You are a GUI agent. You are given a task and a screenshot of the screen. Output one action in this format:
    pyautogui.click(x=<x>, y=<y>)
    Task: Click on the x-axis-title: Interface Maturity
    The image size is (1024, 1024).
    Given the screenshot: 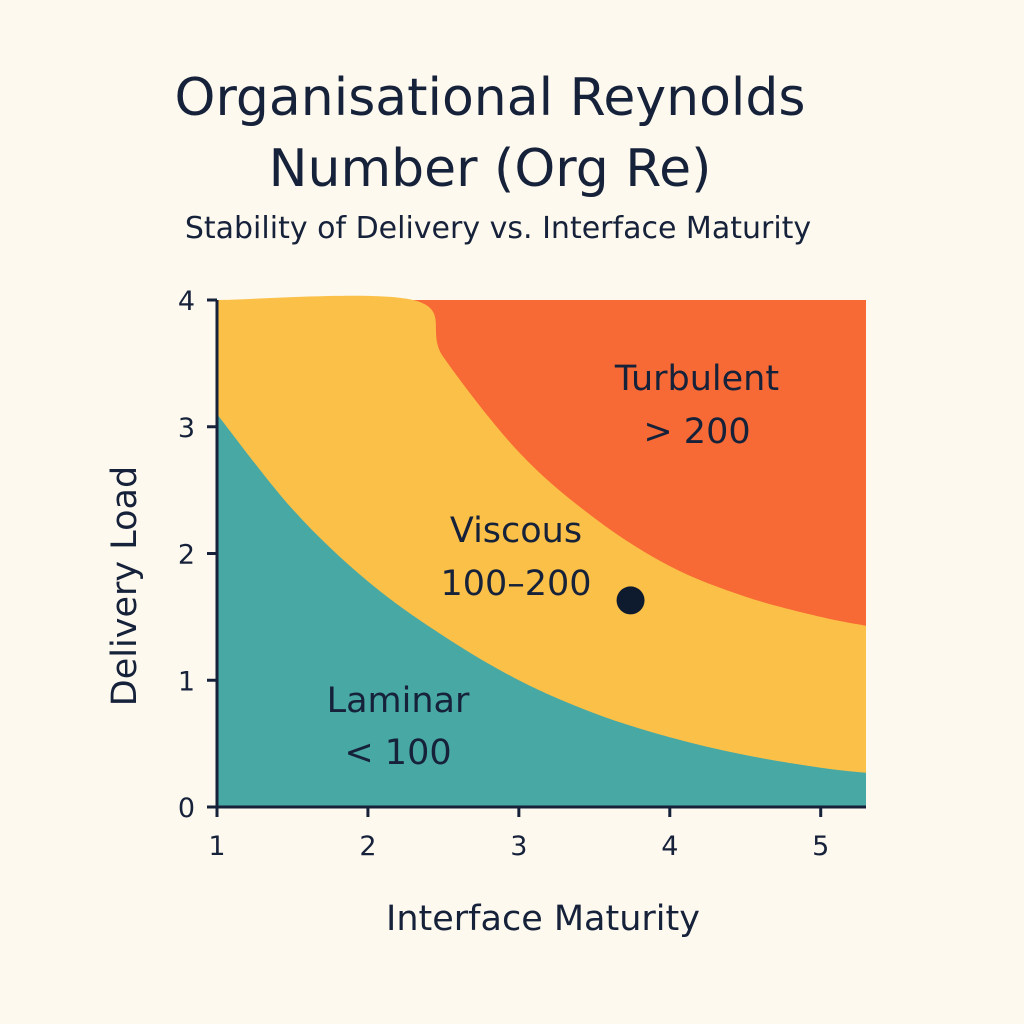 What is the action you would take?
    pyautogui.click(x=543, y=919)
    